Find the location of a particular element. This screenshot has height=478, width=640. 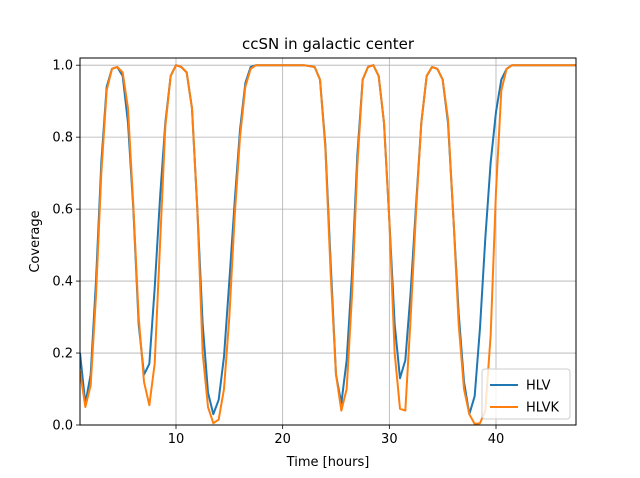

x-tick-label: 30 is located at coordinates (389, 439).